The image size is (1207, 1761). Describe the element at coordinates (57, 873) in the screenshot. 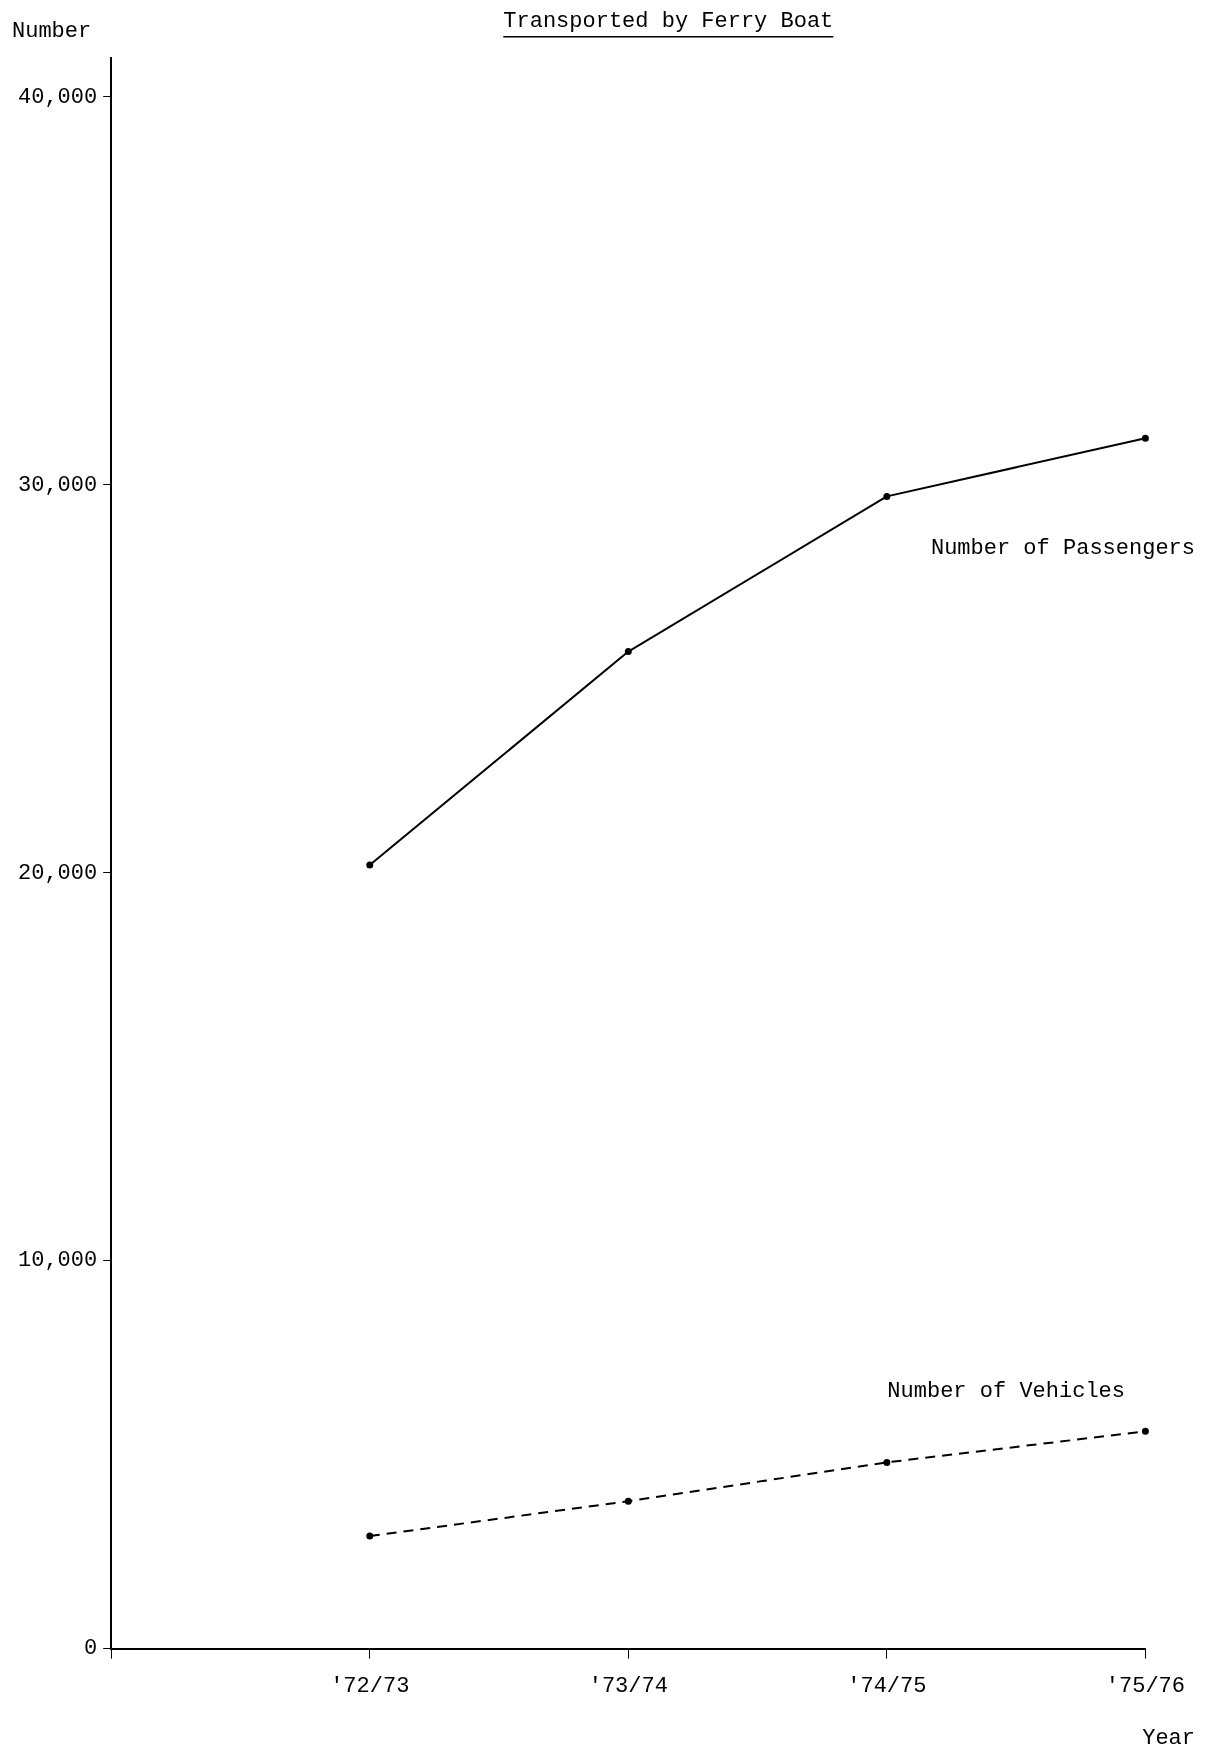

I see `y-tick-label: 20,000` at that location.